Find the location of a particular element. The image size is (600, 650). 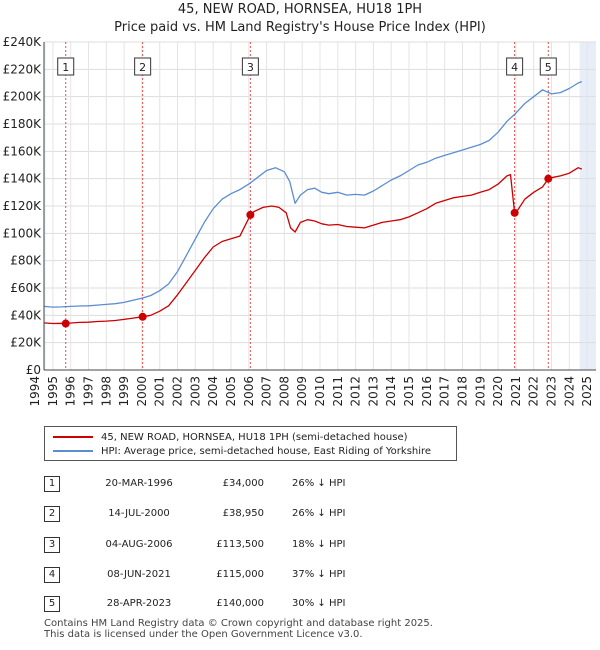

x-tick-label: 2015 is located at coordinates (409, 391).